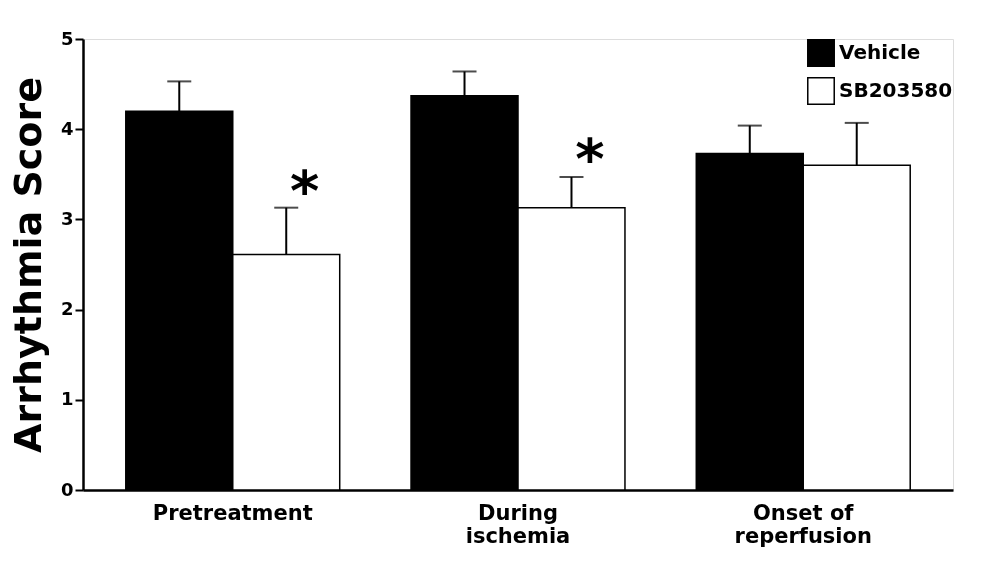 The height and width of the screenshot is (580, 1003). What do you see at coordinates (896, 90) in the screenshot?
I see `legend-label: SB203580` at bounding box center [896, 90].